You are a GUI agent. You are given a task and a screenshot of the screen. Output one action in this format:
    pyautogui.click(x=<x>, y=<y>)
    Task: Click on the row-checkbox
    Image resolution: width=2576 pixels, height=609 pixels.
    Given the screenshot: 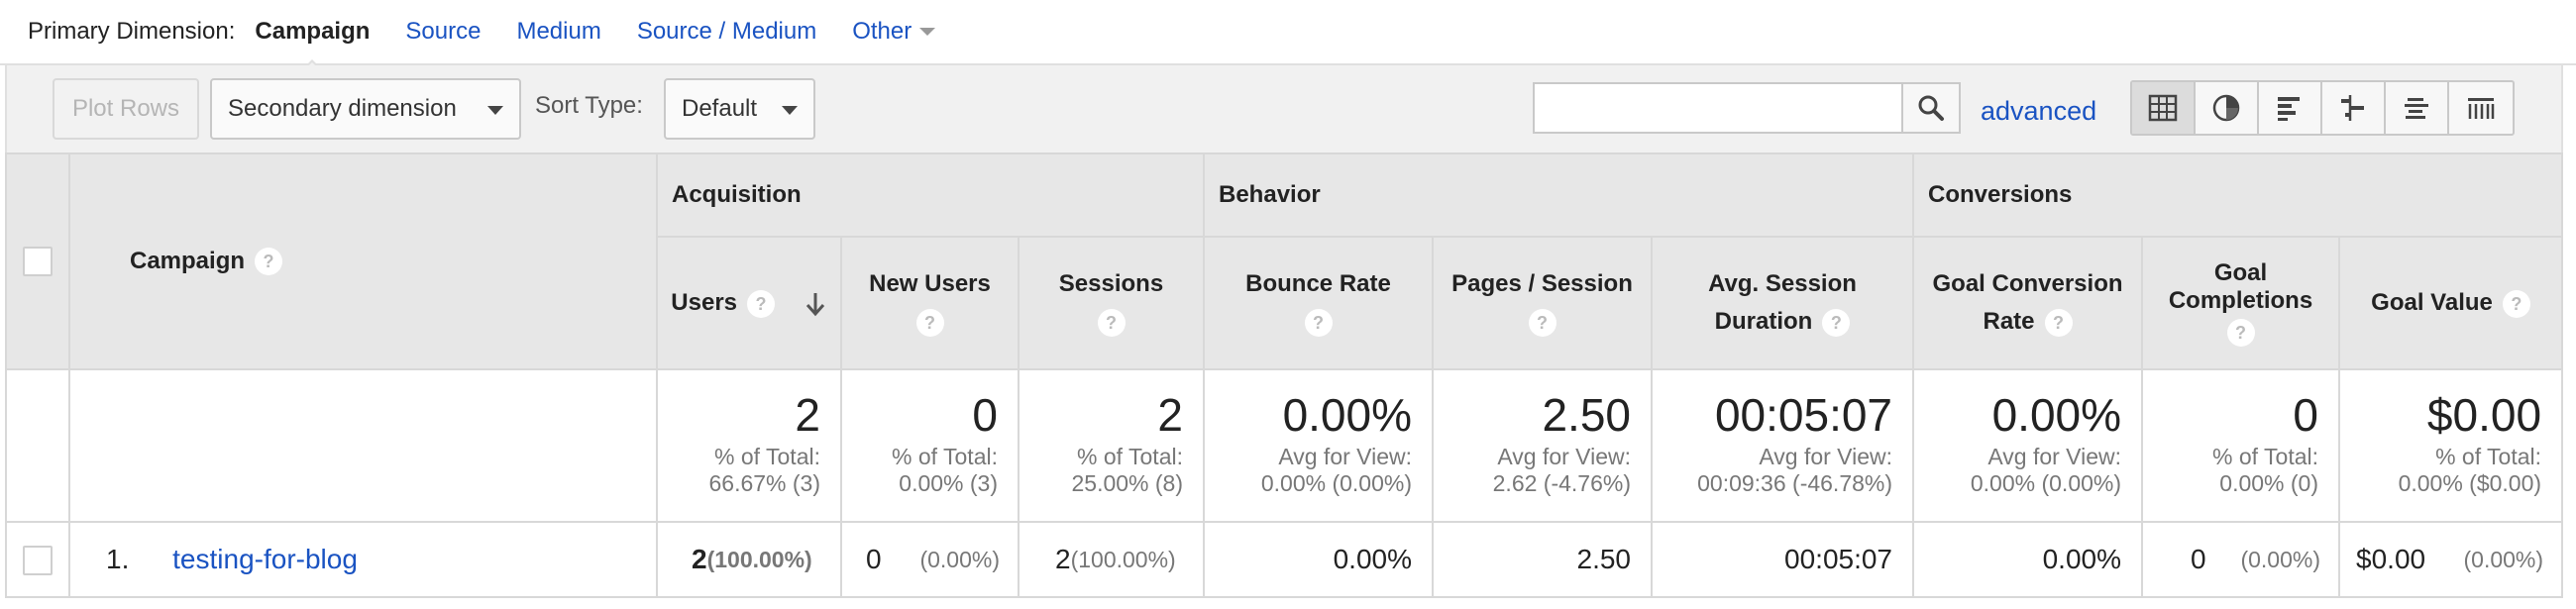 What is the action you would take?
    pyautogui.click(x=38, y=561)
    